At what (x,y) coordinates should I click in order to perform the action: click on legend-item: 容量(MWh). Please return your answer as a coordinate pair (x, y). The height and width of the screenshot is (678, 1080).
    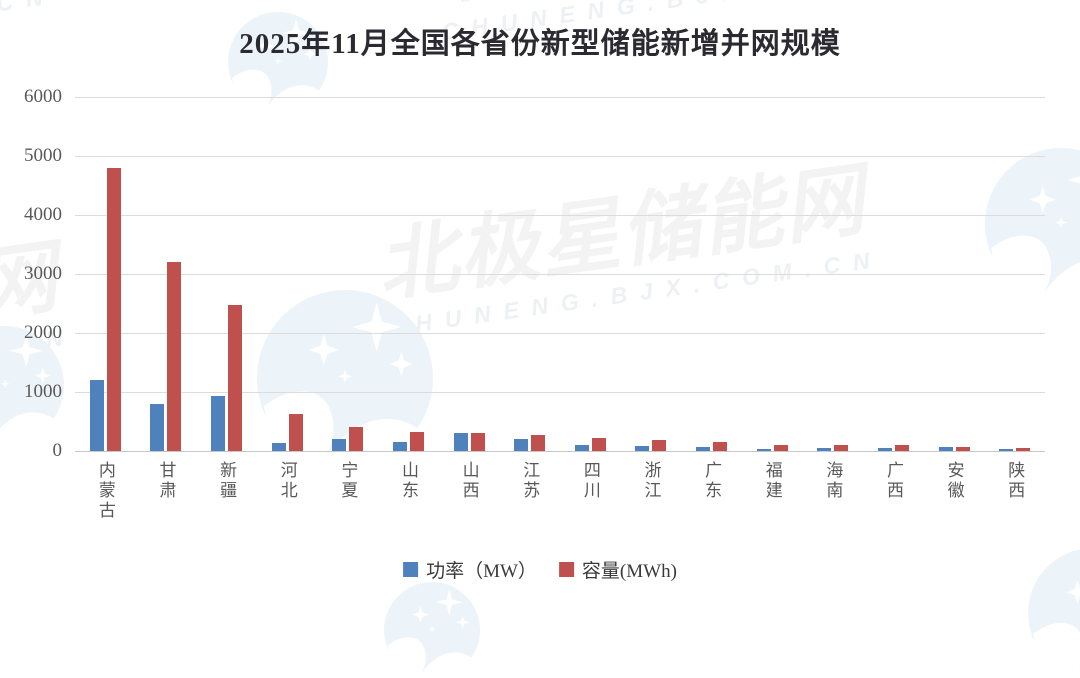
    Looking at the image, I should click on (617, 569).